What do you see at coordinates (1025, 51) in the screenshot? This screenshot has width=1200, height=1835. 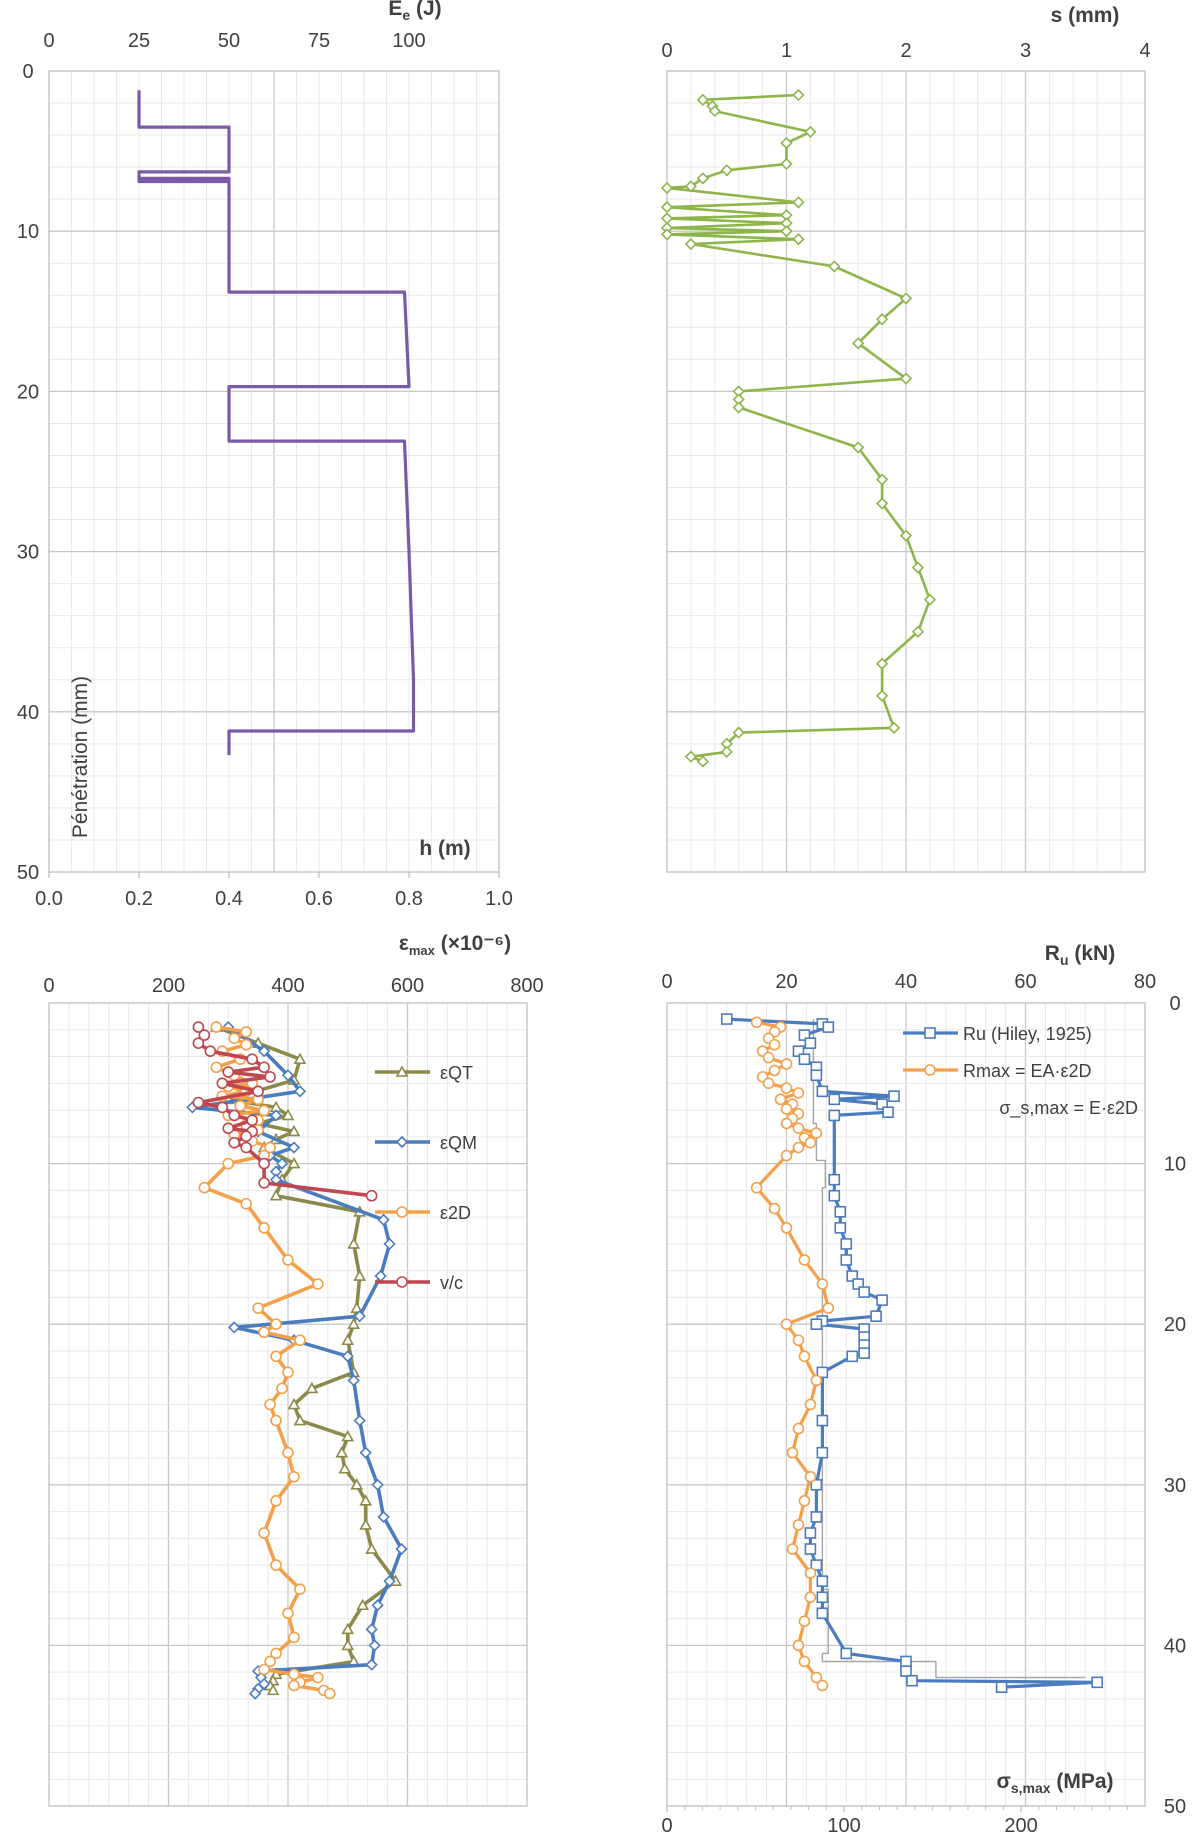 I see `x2-tick-label: 3` at bounding box center [1025, 51].